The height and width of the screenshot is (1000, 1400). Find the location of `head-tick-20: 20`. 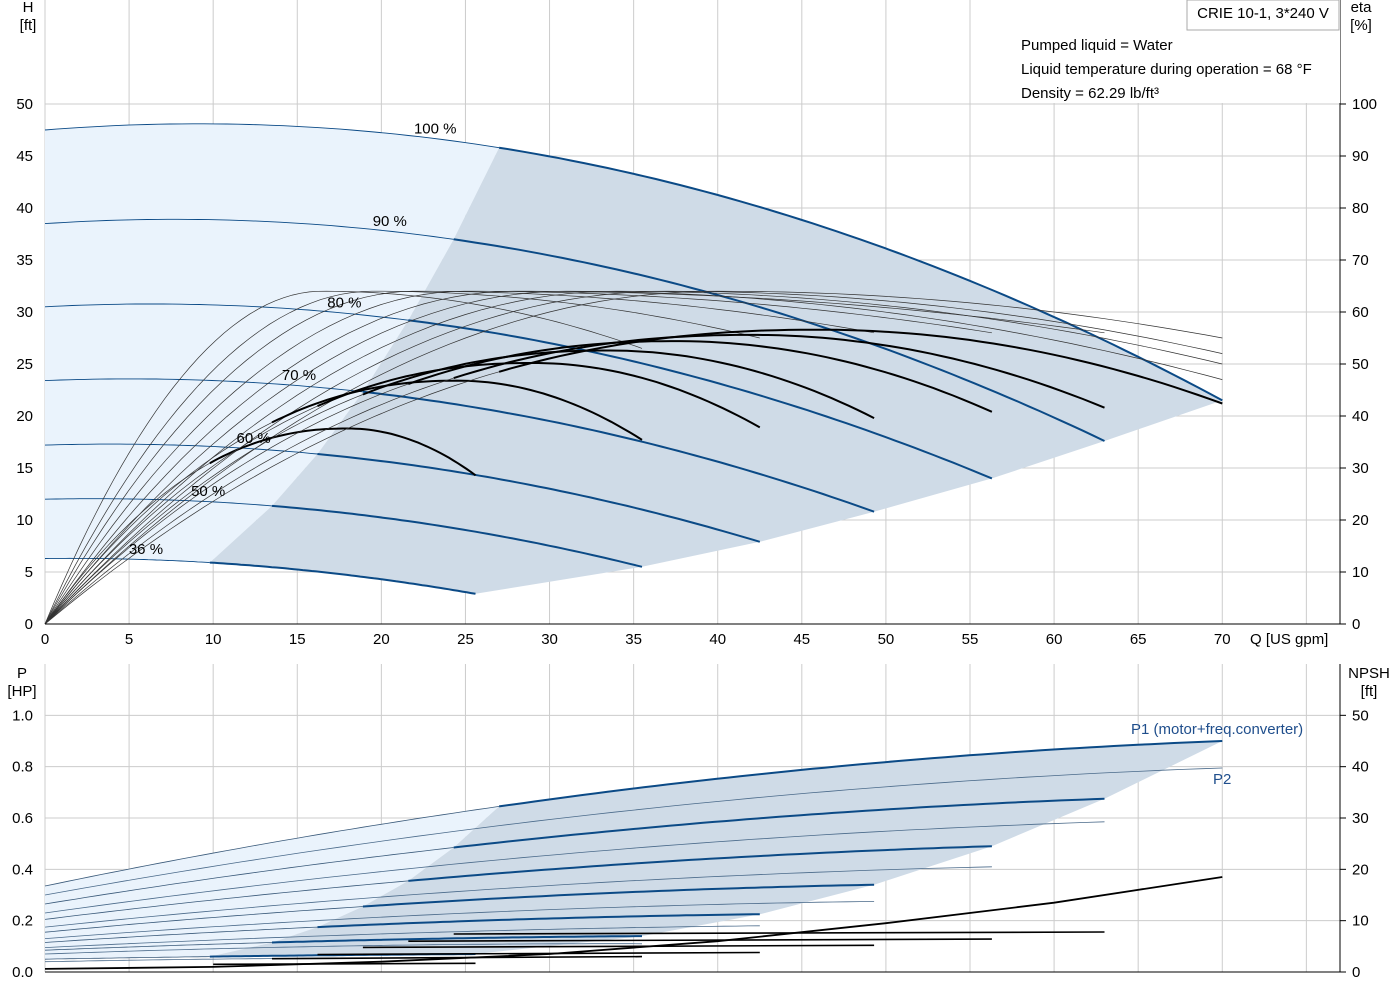

head-tick-20: 20 is located at coordinates (24, 416).